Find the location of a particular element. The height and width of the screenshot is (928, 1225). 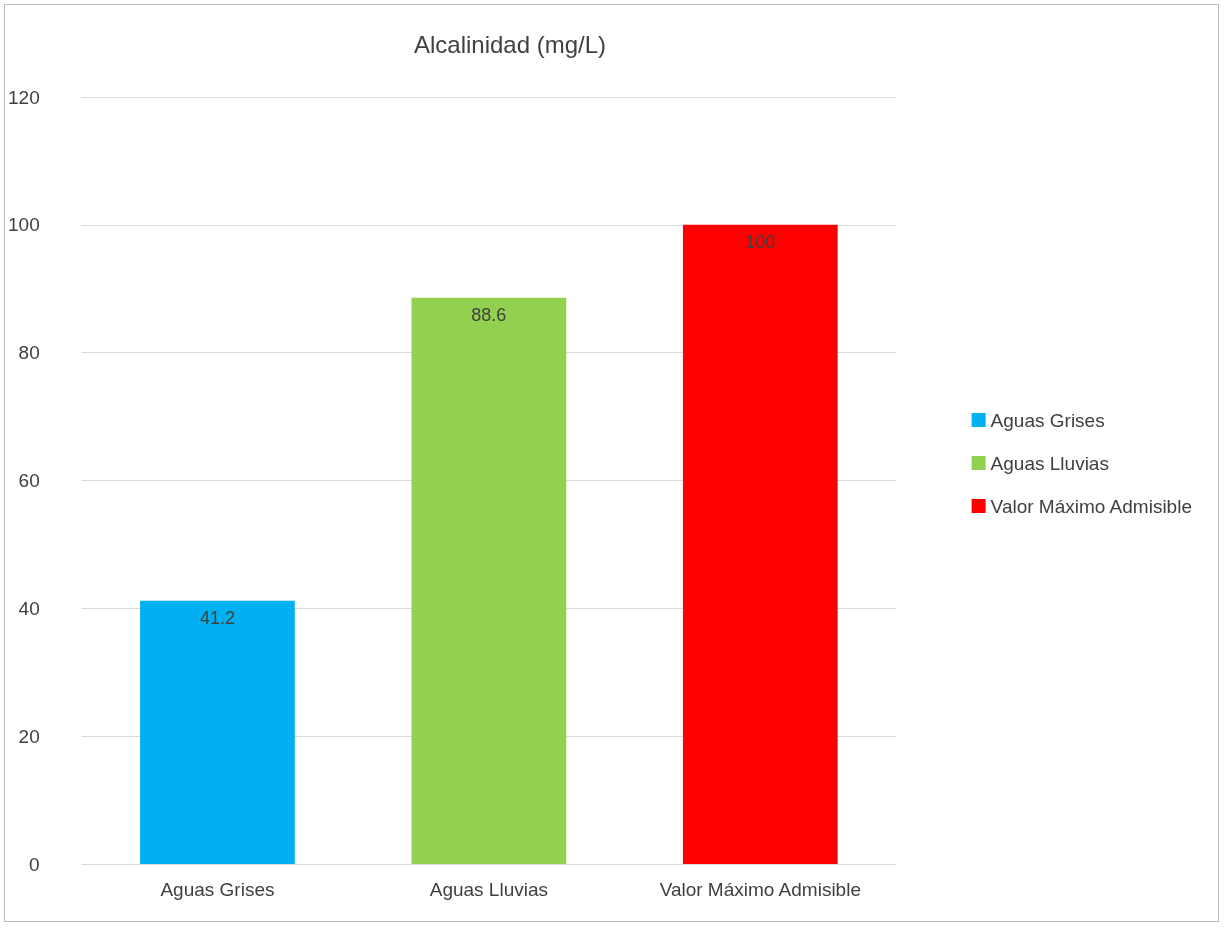

data-label: 88.6 is located at coordinates (489, 314).